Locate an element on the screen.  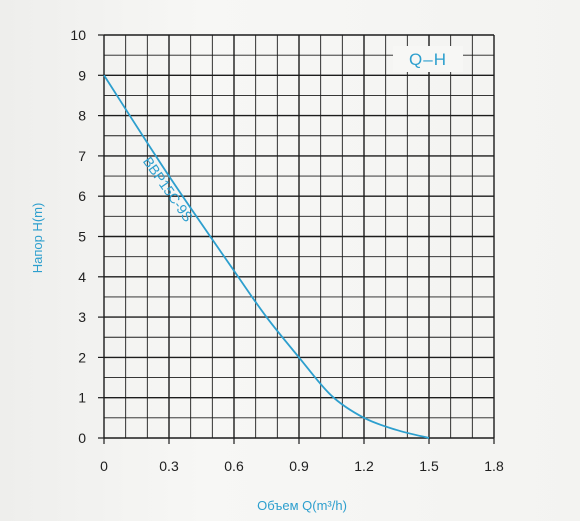
y-tick-label: 6 is located at coordinates (82, 196).